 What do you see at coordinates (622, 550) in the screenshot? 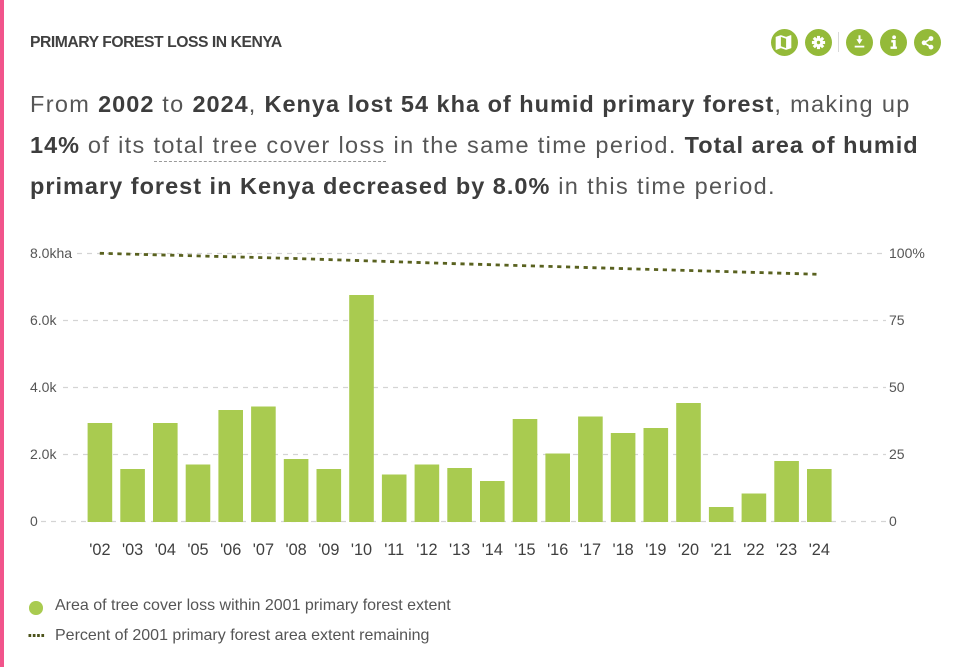
I see `svg-text: '18` at bounding box center [622, 550].